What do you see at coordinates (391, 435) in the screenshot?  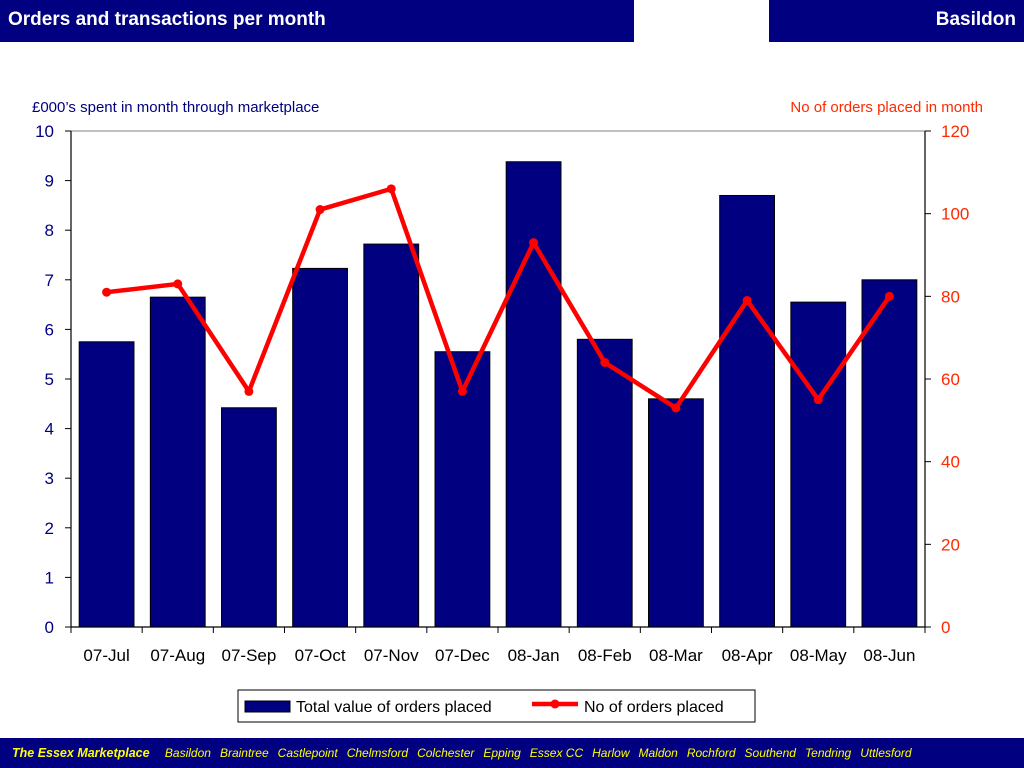 I see `bar-07-Nov` at bounding box center [391, 435].